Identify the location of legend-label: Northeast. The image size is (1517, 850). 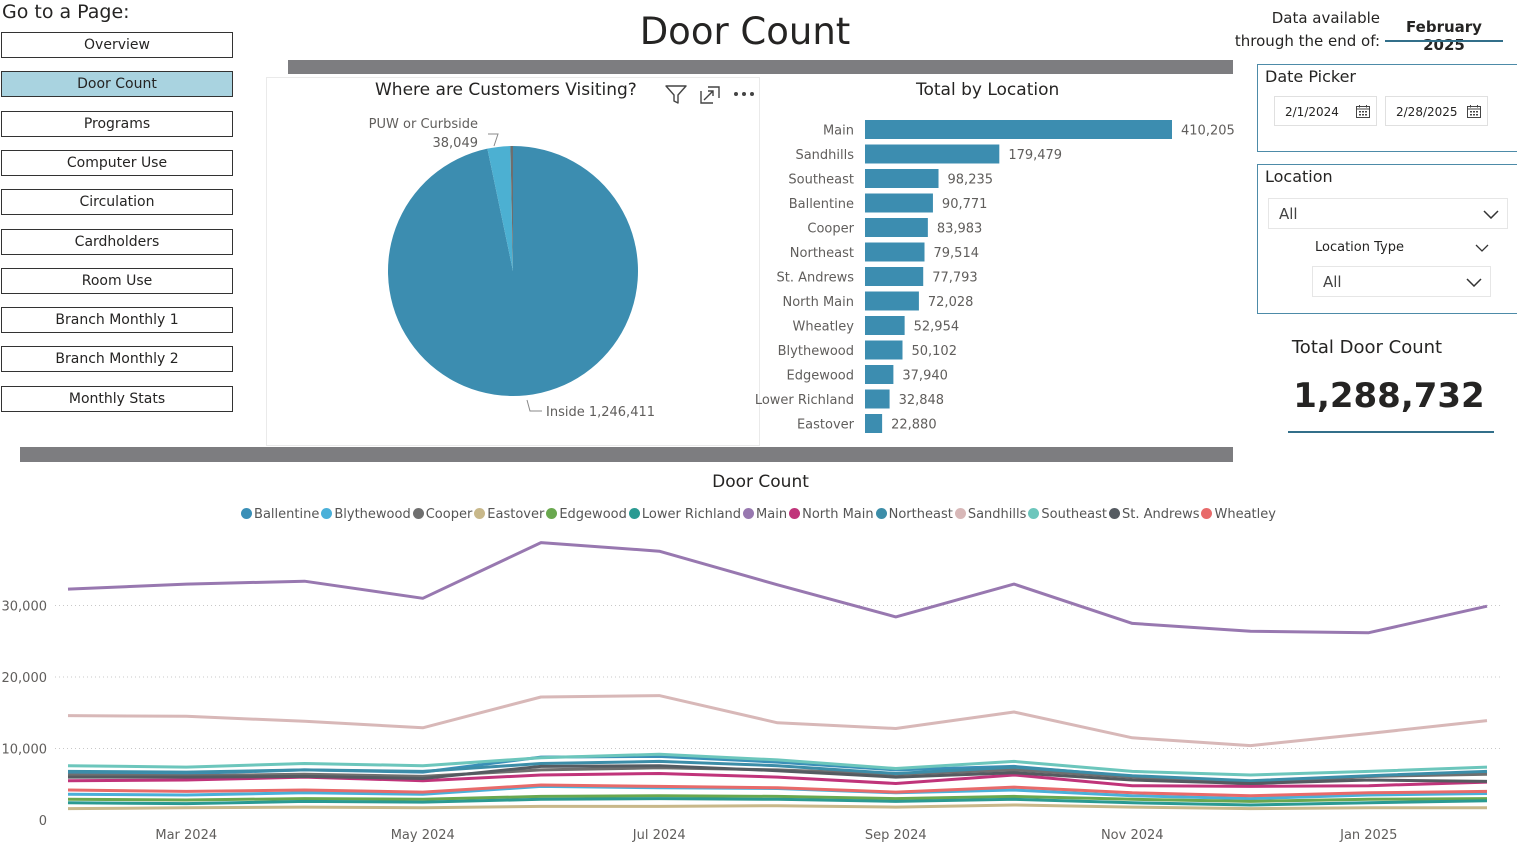
(920, 514).